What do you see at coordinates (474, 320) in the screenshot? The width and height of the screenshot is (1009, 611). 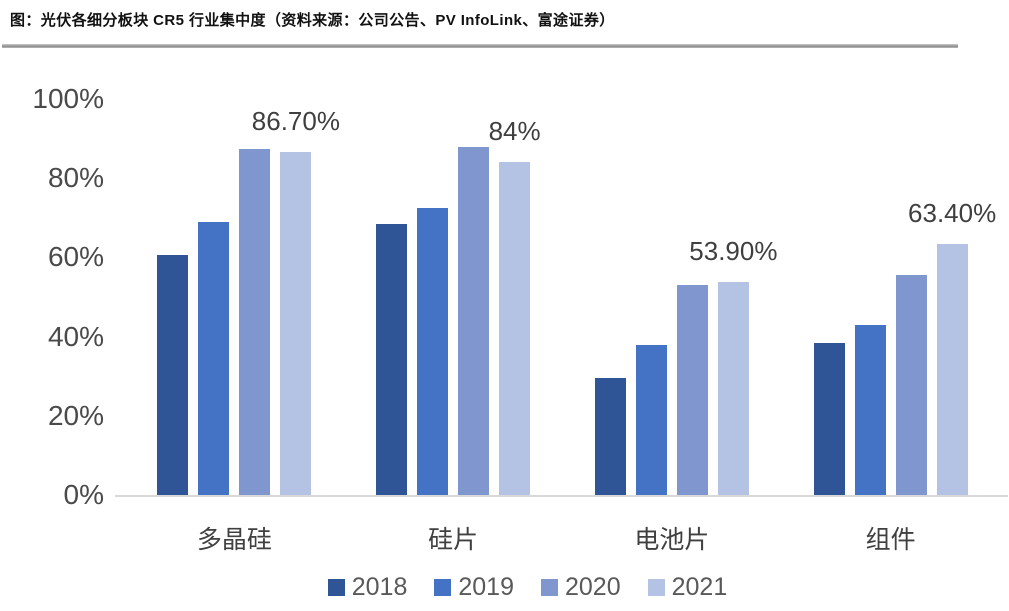 I see `bar-2020-group2` at bounding box center [474, 320].